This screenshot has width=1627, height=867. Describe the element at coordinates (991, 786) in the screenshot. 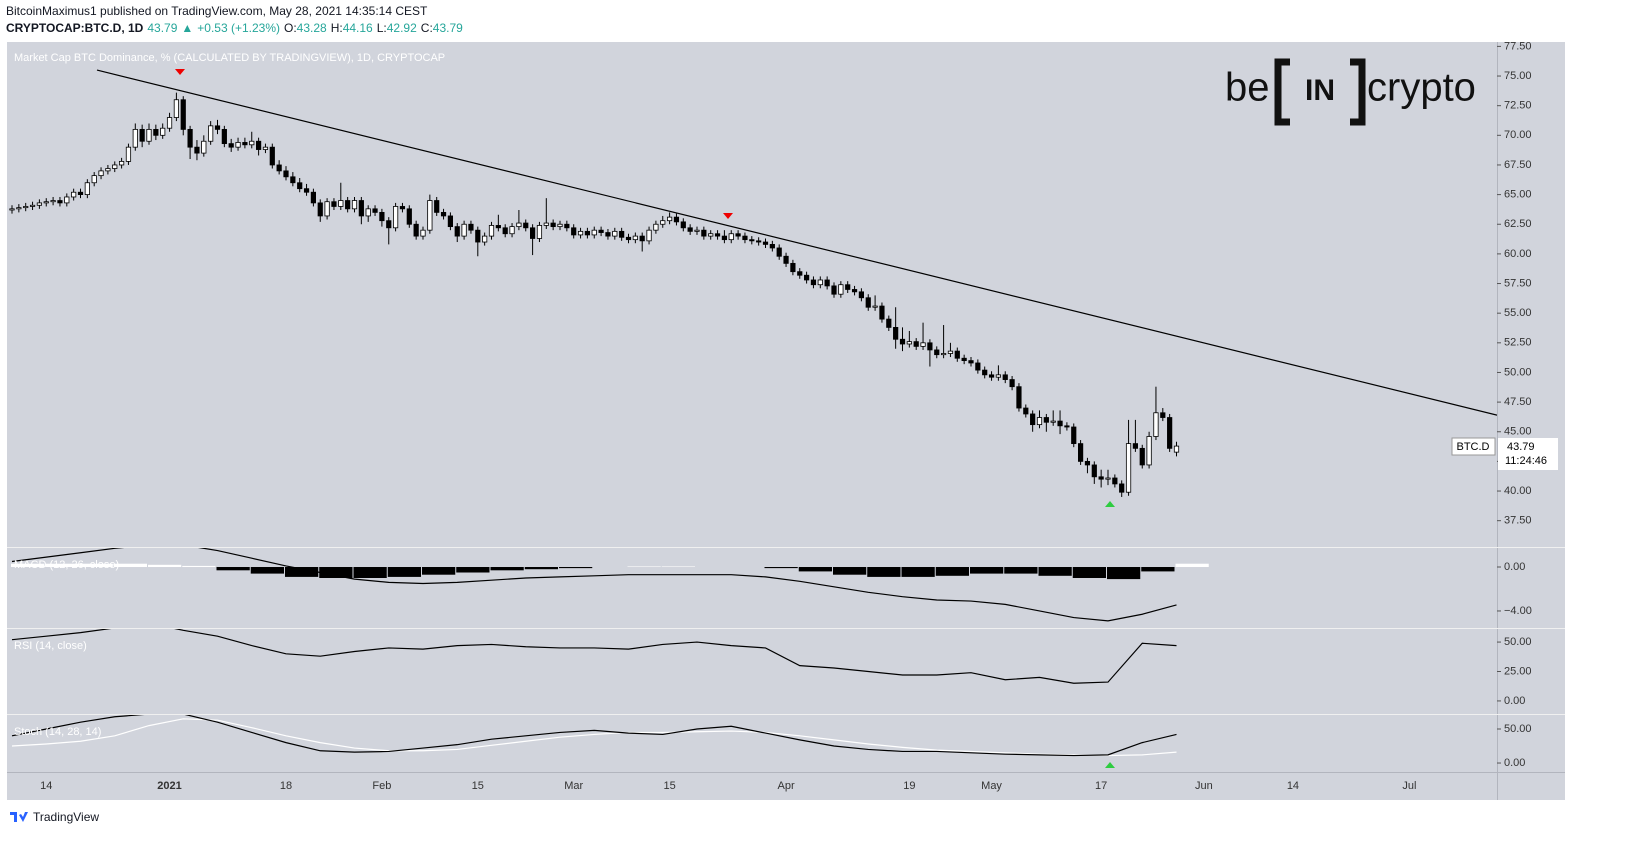

I see `x-tick-label: May` at that location.